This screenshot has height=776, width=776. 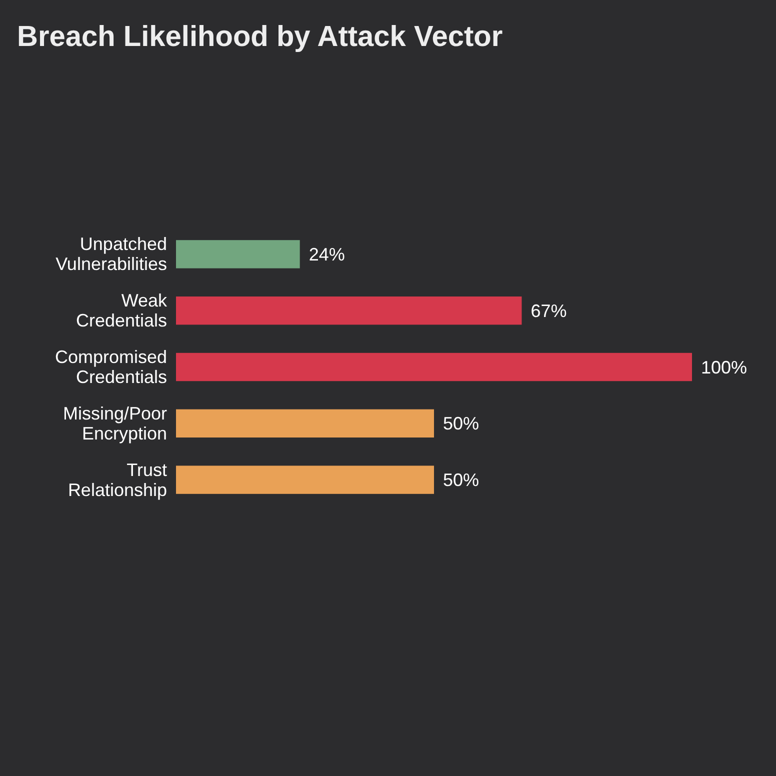 I want to click on y-tick-label: Missing/Poor Encryption, so click(x=114, y=423).